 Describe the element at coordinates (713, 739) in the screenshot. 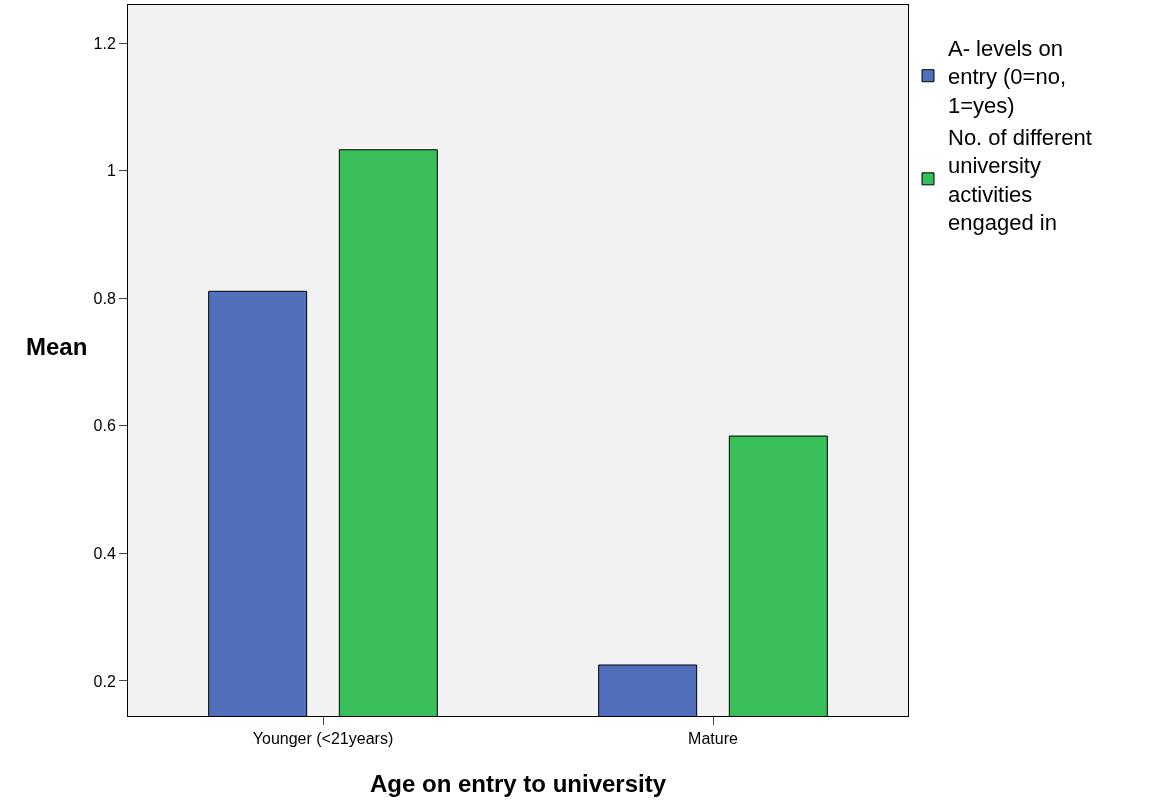

I see `x-tick-label: Mature` at that location.